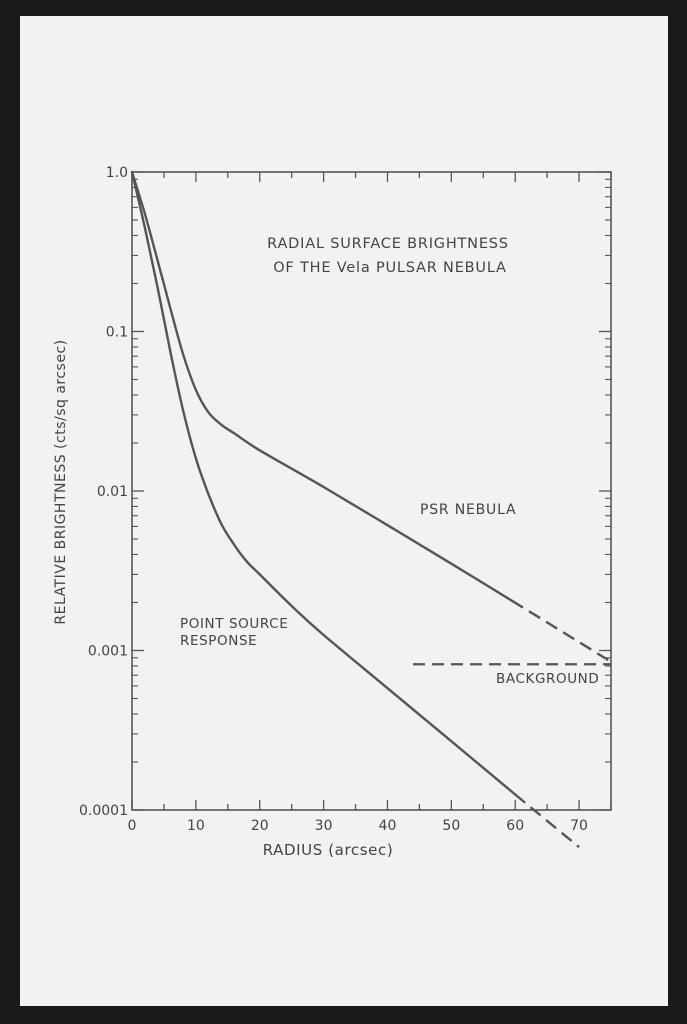 Image resolution: width=687 pixels, height=1024 pixels. I want to click on x-tick-label: 60, so click(515, 826).